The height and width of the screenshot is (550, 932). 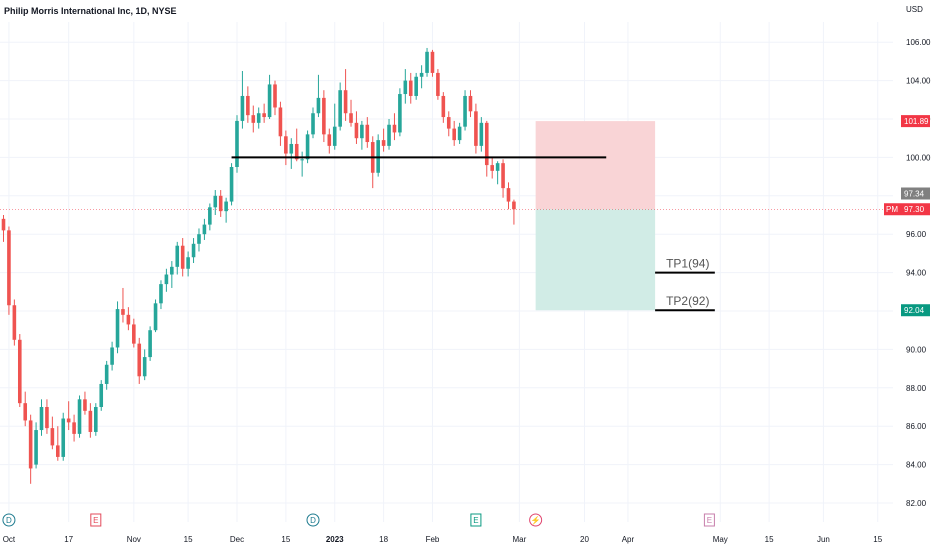 I want to click on y-tick-label: 84.00, so click(x=916, y=465).